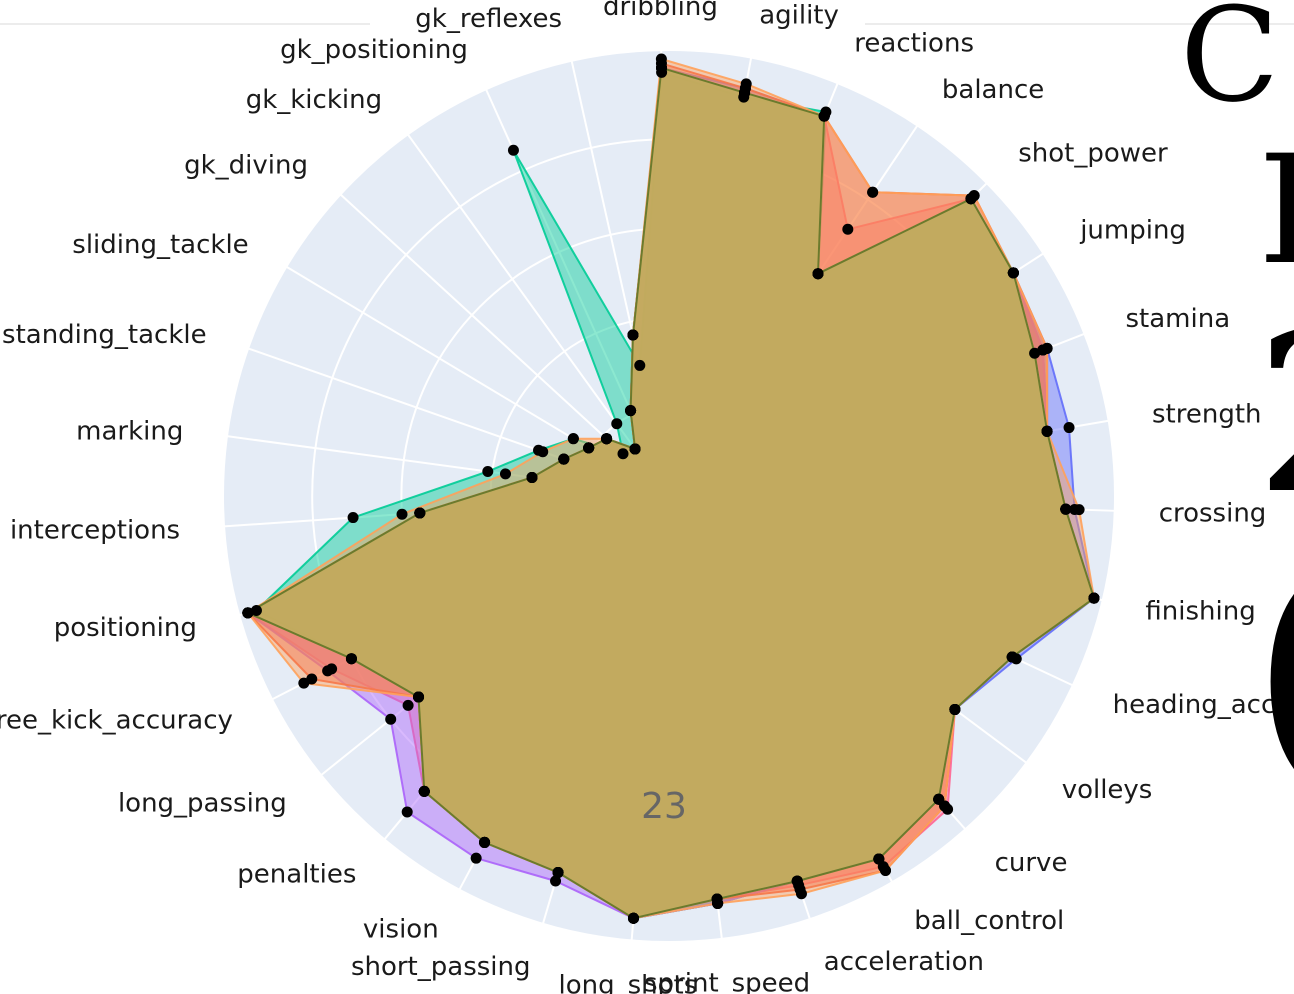  What do you see at coordinates (202, 804) in the screenshot?
I see `axis-label-long-passing: long_passing` at bounding box center [202, 804].